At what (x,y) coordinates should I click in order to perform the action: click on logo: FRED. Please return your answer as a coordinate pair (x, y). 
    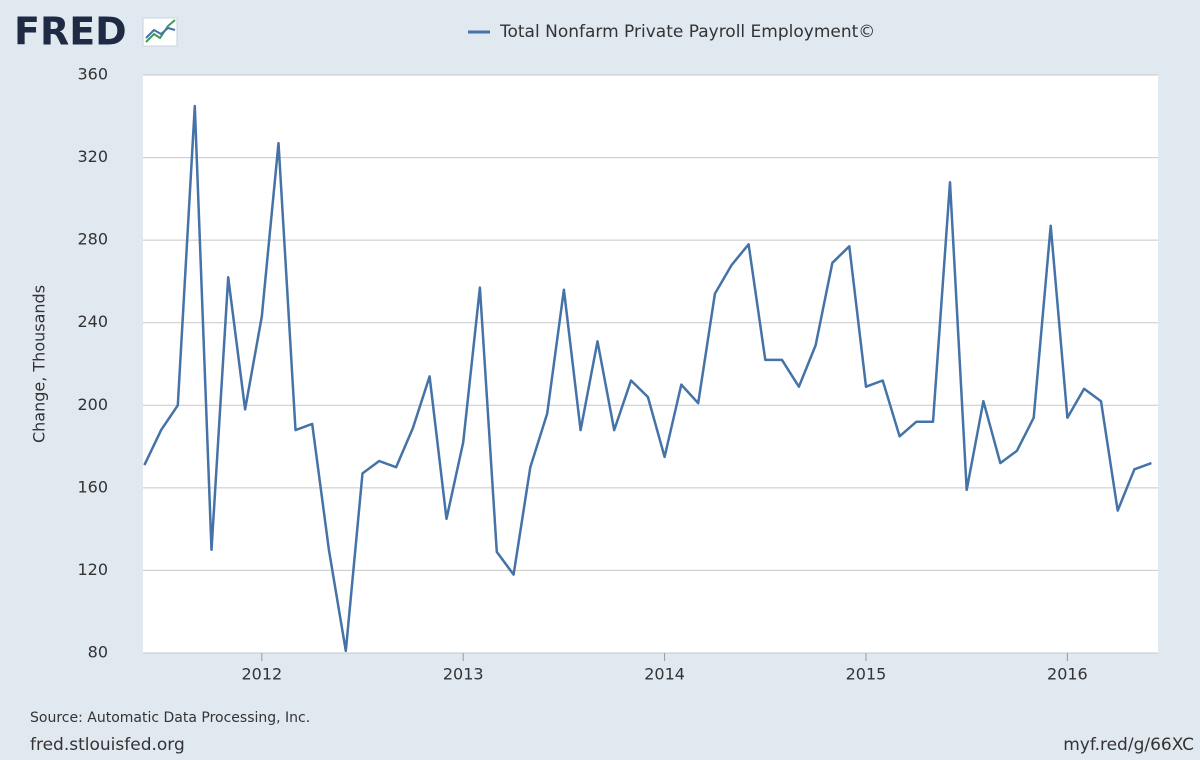
    Looking at the image, I should click on (70, 32).